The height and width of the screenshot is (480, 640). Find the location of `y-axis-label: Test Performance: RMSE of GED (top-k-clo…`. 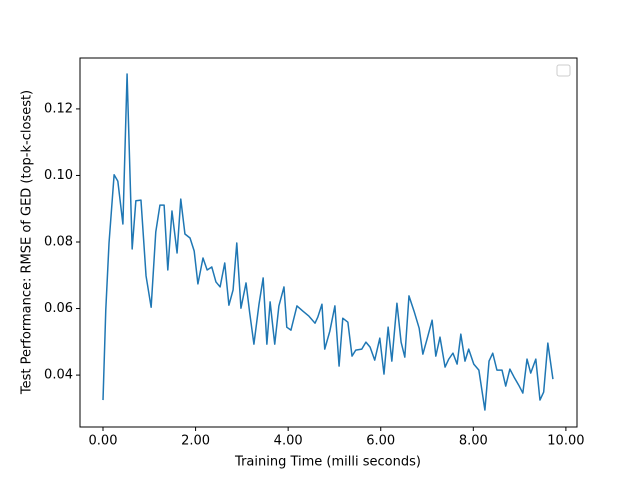

y-axis-label: Test Performance: RMSE of GED (top-k-clo… is located at coordinates (27, 242).